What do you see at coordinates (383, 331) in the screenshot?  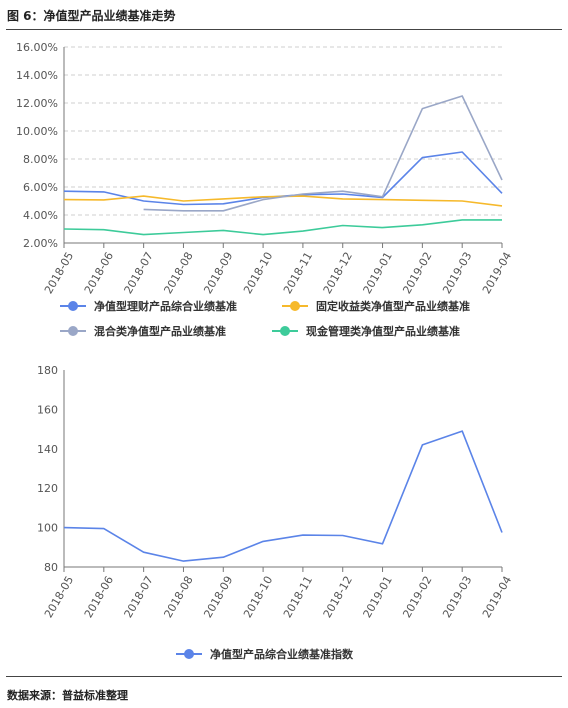 I see `legend-label: 现金管理类净值型产品业绩基准` at bounding box center [383, 331].